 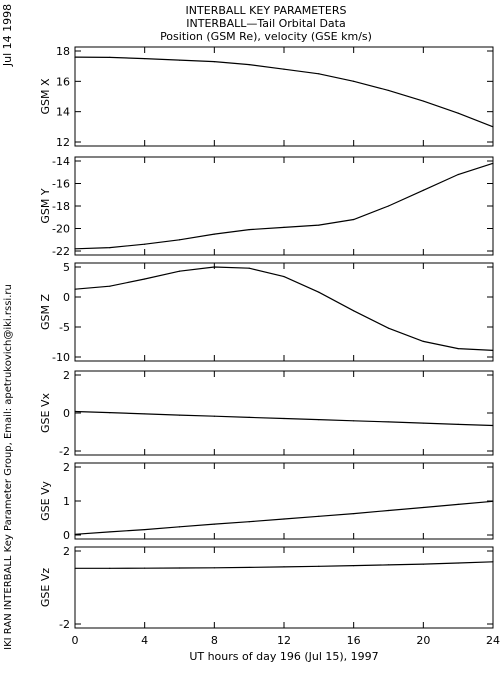 What do you see at coordinates (265, 23) in the screenshot?
I see `figure-title-line2: INTERBALL—Tail Orbital Data` at bounding box center [265, 23].